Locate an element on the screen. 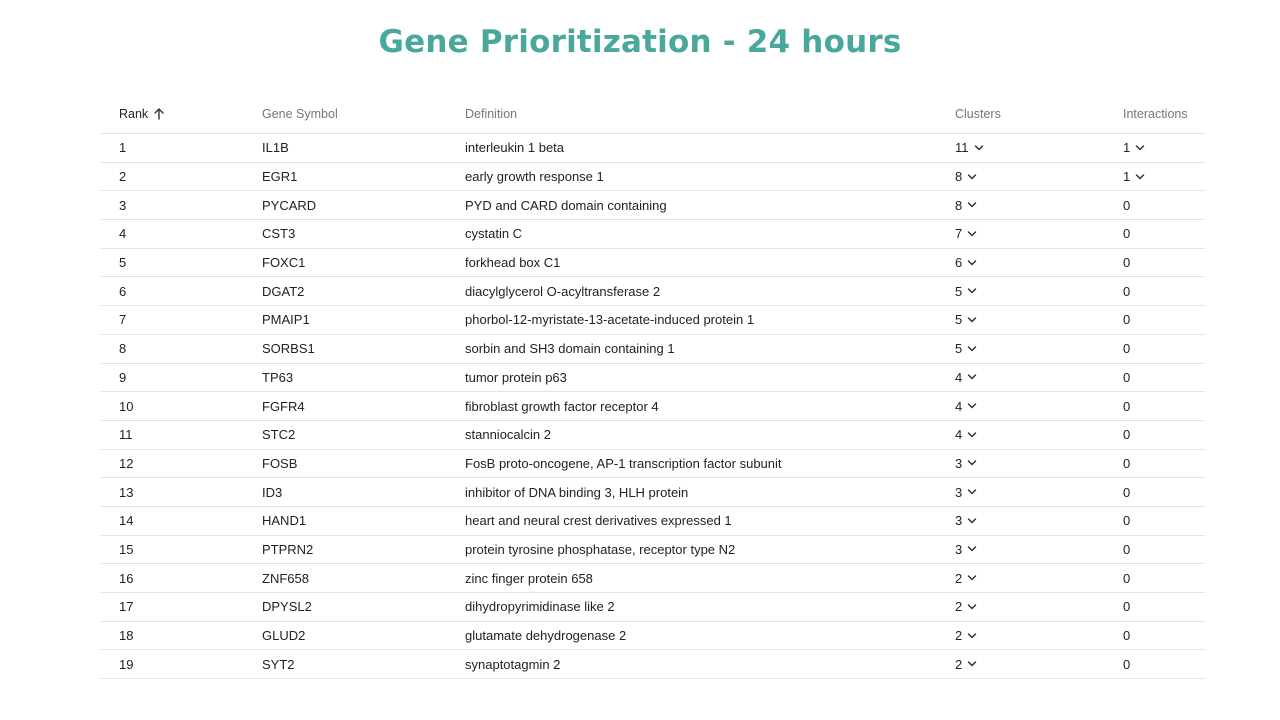 The image size is (1280, 720). table-row: 19 SYT2 synaptotagmin 2 2 0 is located at coordinates (653, 665).